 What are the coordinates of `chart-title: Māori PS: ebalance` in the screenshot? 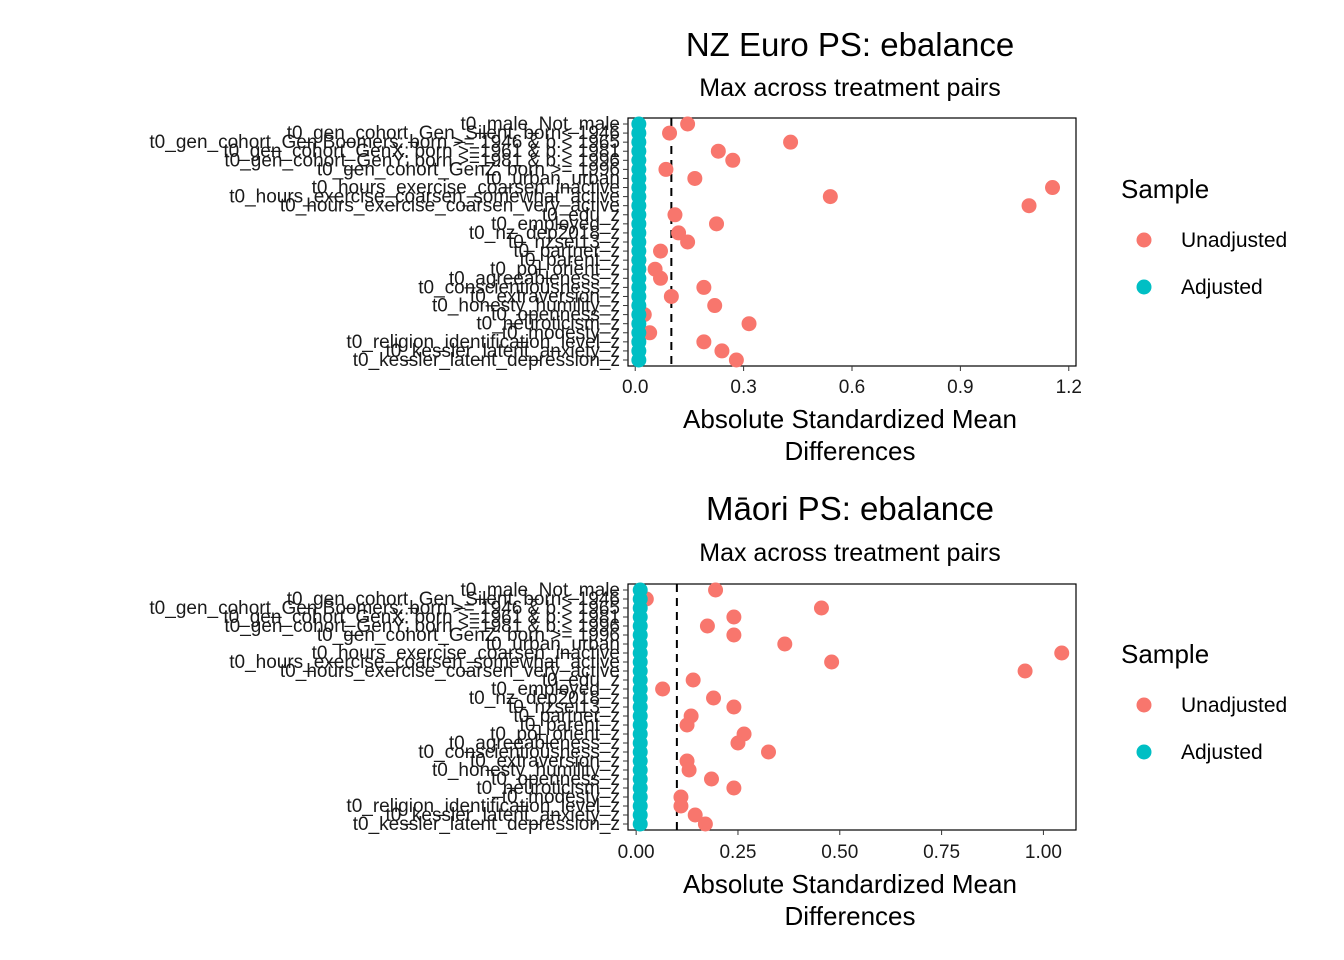 It's located at (850, 508).